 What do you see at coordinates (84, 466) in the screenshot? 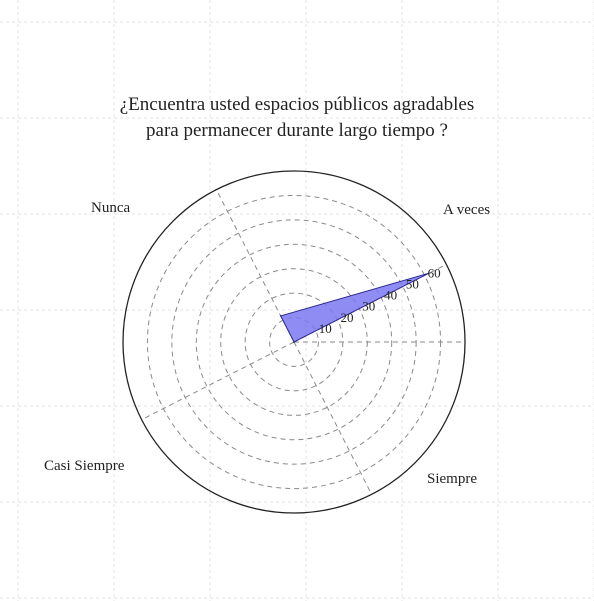
I see `category-label: Casi Siempre` at bounding box center [84, 466].